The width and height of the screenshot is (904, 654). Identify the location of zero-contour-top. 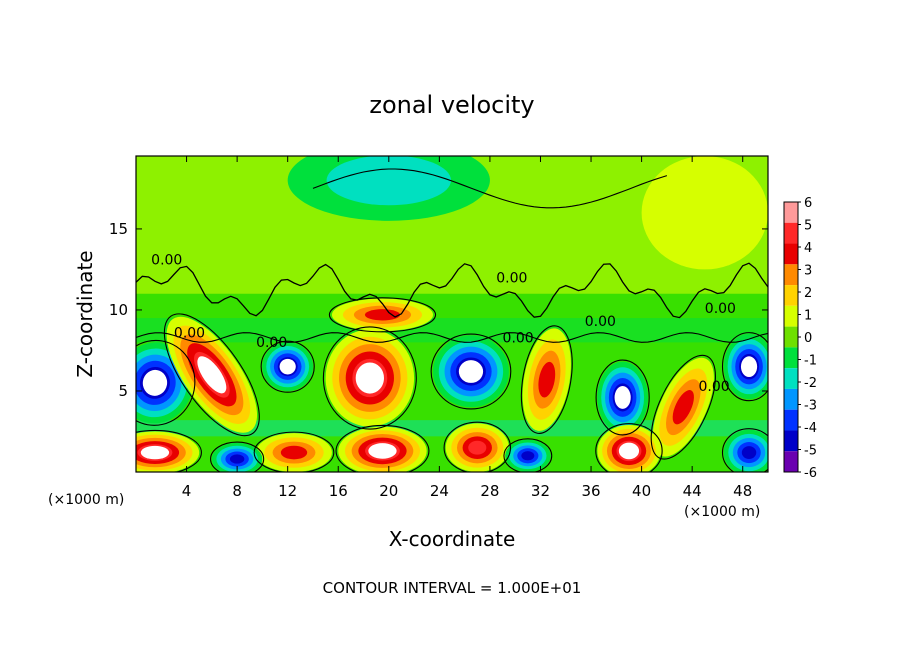
(490, 188).